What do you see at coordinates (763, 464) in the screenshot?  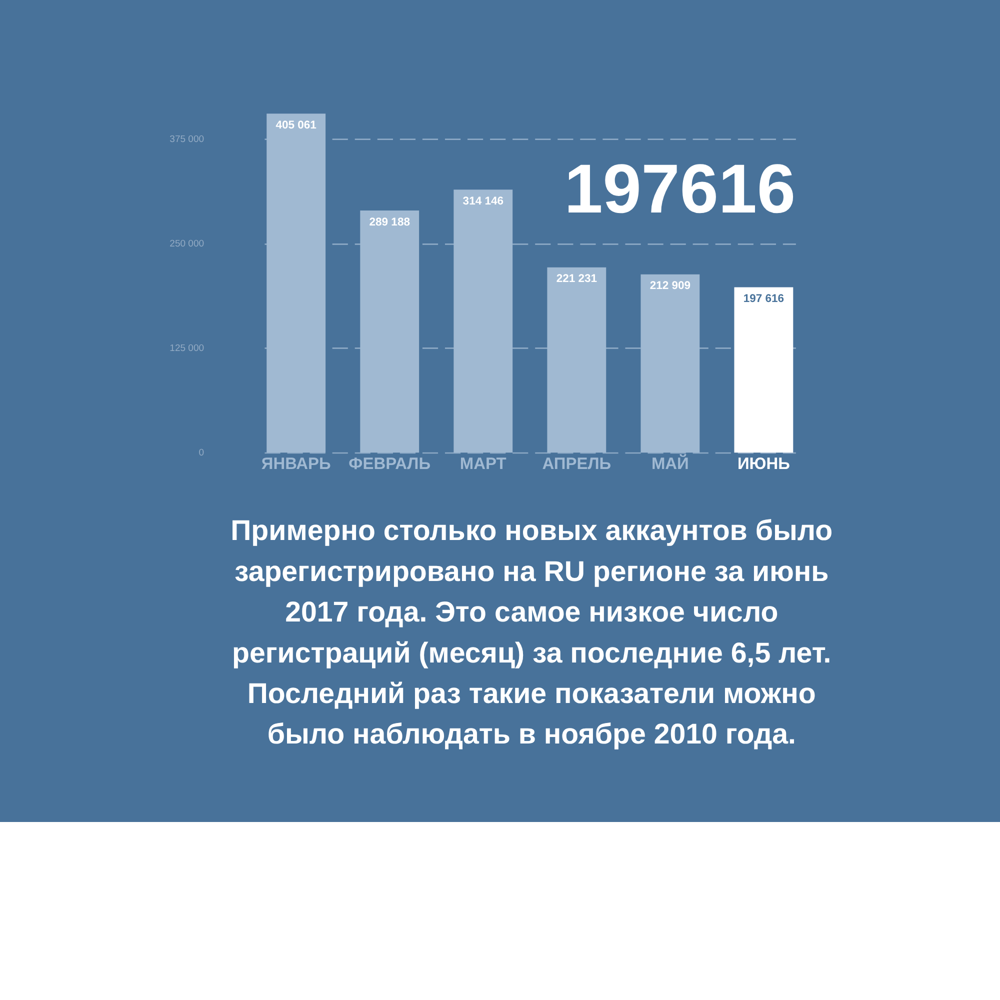 I see `x-tick-label: ИЮНЬ` at bounding box center [763, 464].